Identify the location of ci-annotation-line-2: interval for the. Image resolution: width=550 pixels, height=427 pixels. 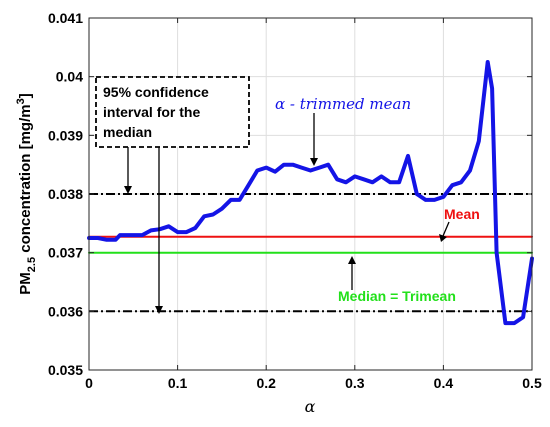
(151, 112).